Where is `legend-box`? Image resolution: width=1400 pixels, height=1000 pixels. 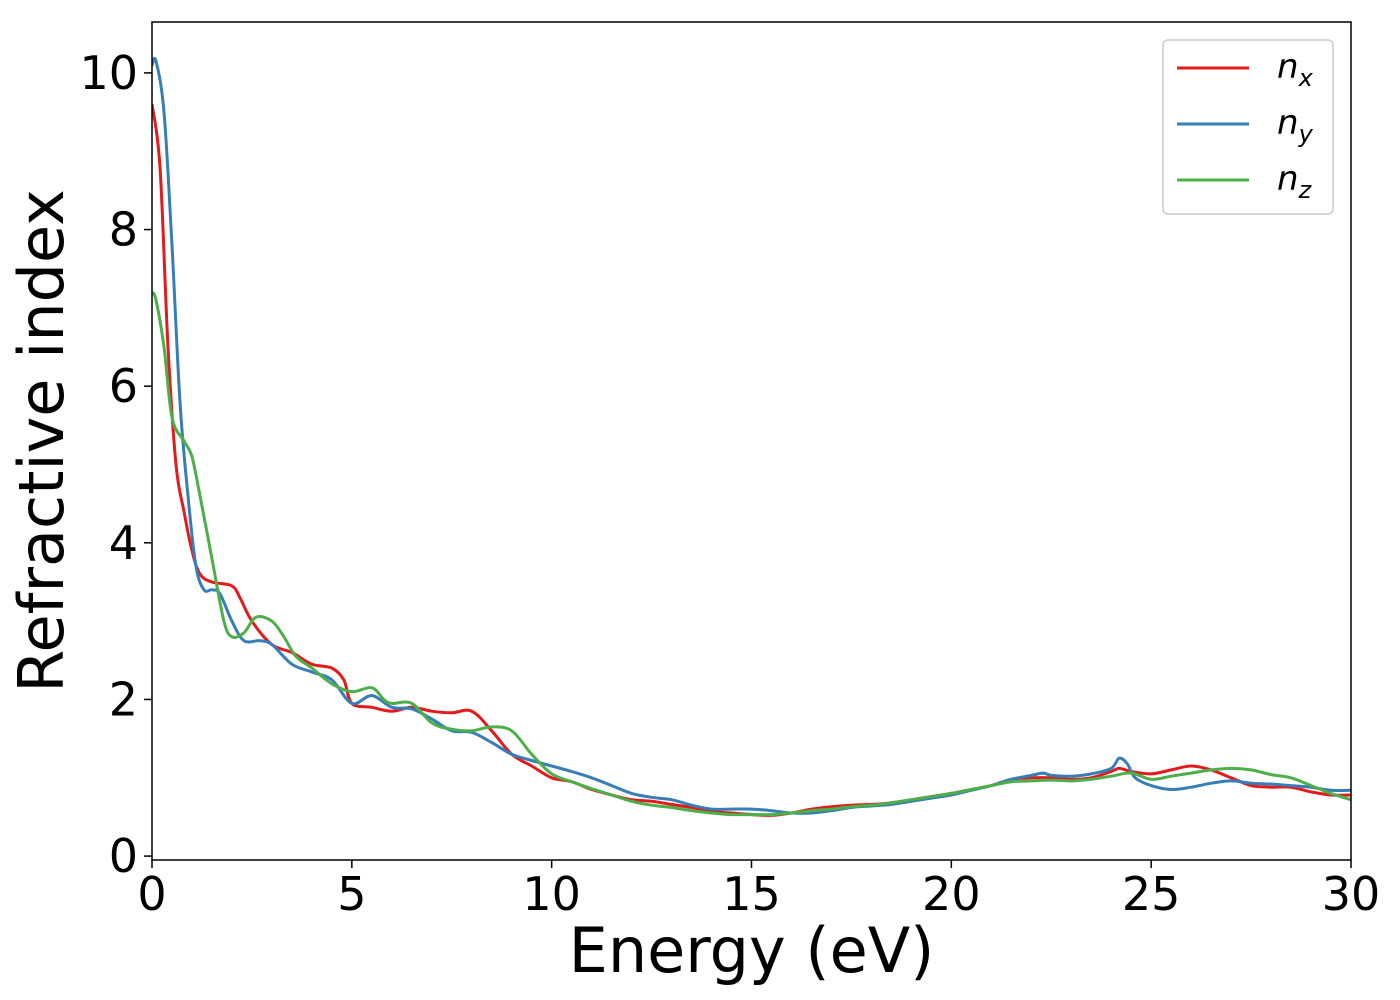
legend-box is located at coordinates (1248, 127).